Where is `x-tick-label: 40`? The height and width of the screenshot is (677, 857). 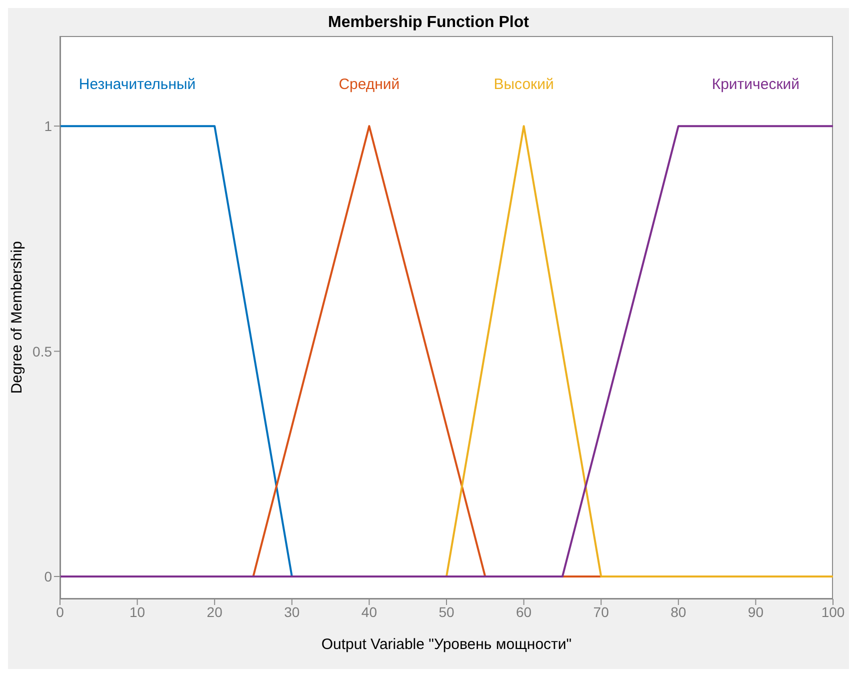
x-tick-label: 40 is located at coordinates (369, 612).